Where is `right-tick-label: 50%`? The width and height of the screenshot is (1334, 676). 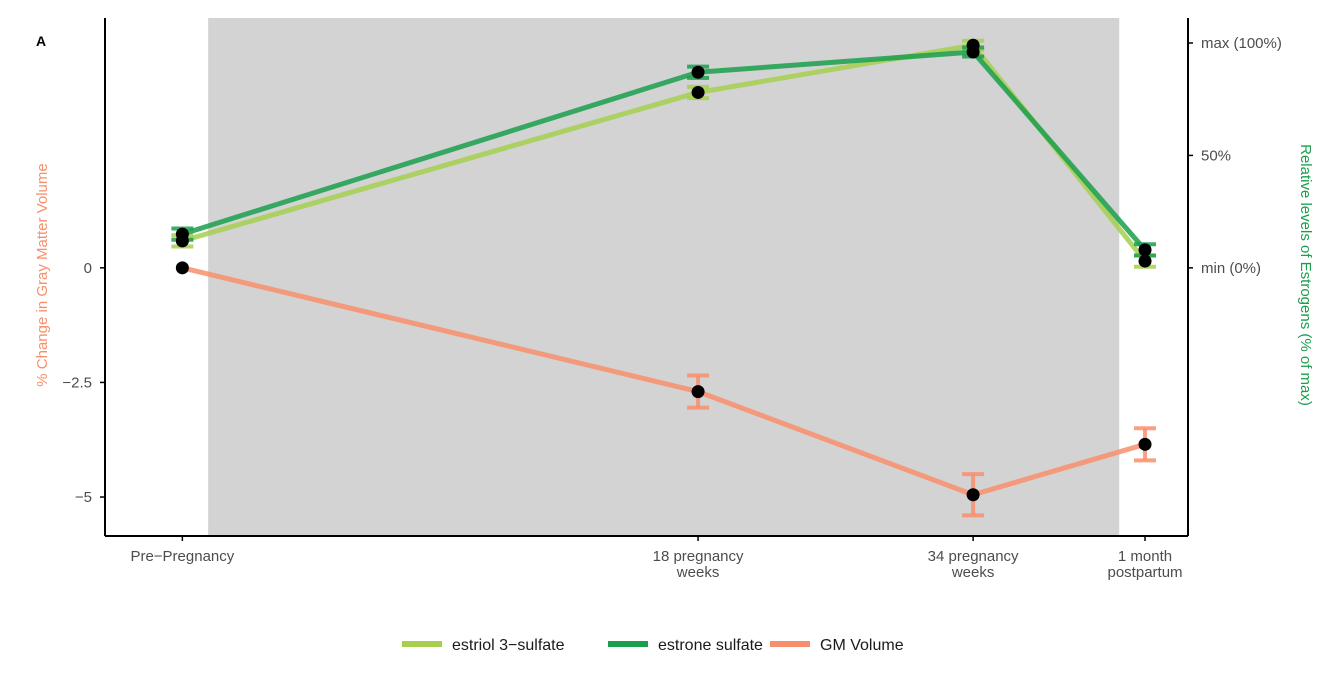
right-tick-label: 50% is located at coordinates (1216, 155).